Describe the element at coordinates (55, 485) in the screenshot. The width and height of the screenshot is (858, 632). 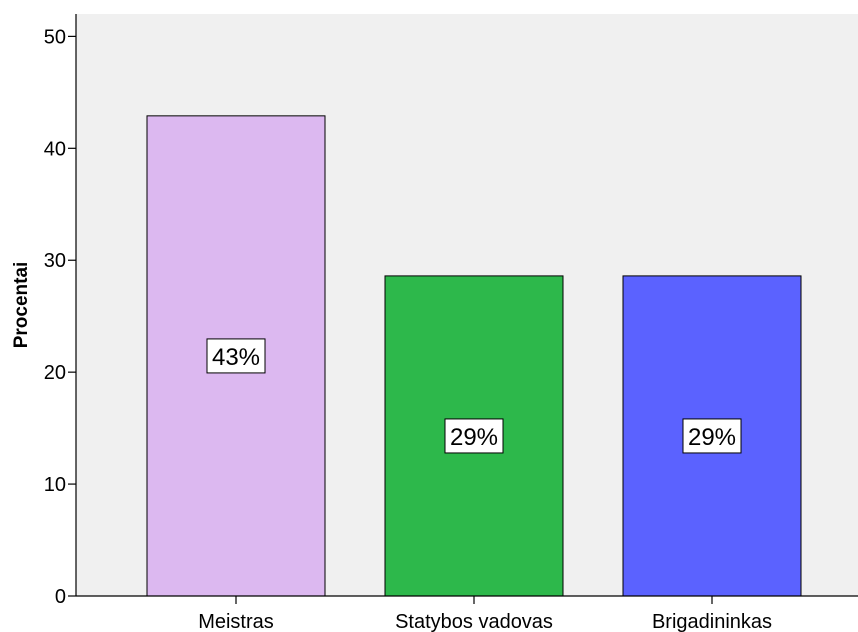
I see `y-tick-label: 10` at that location.